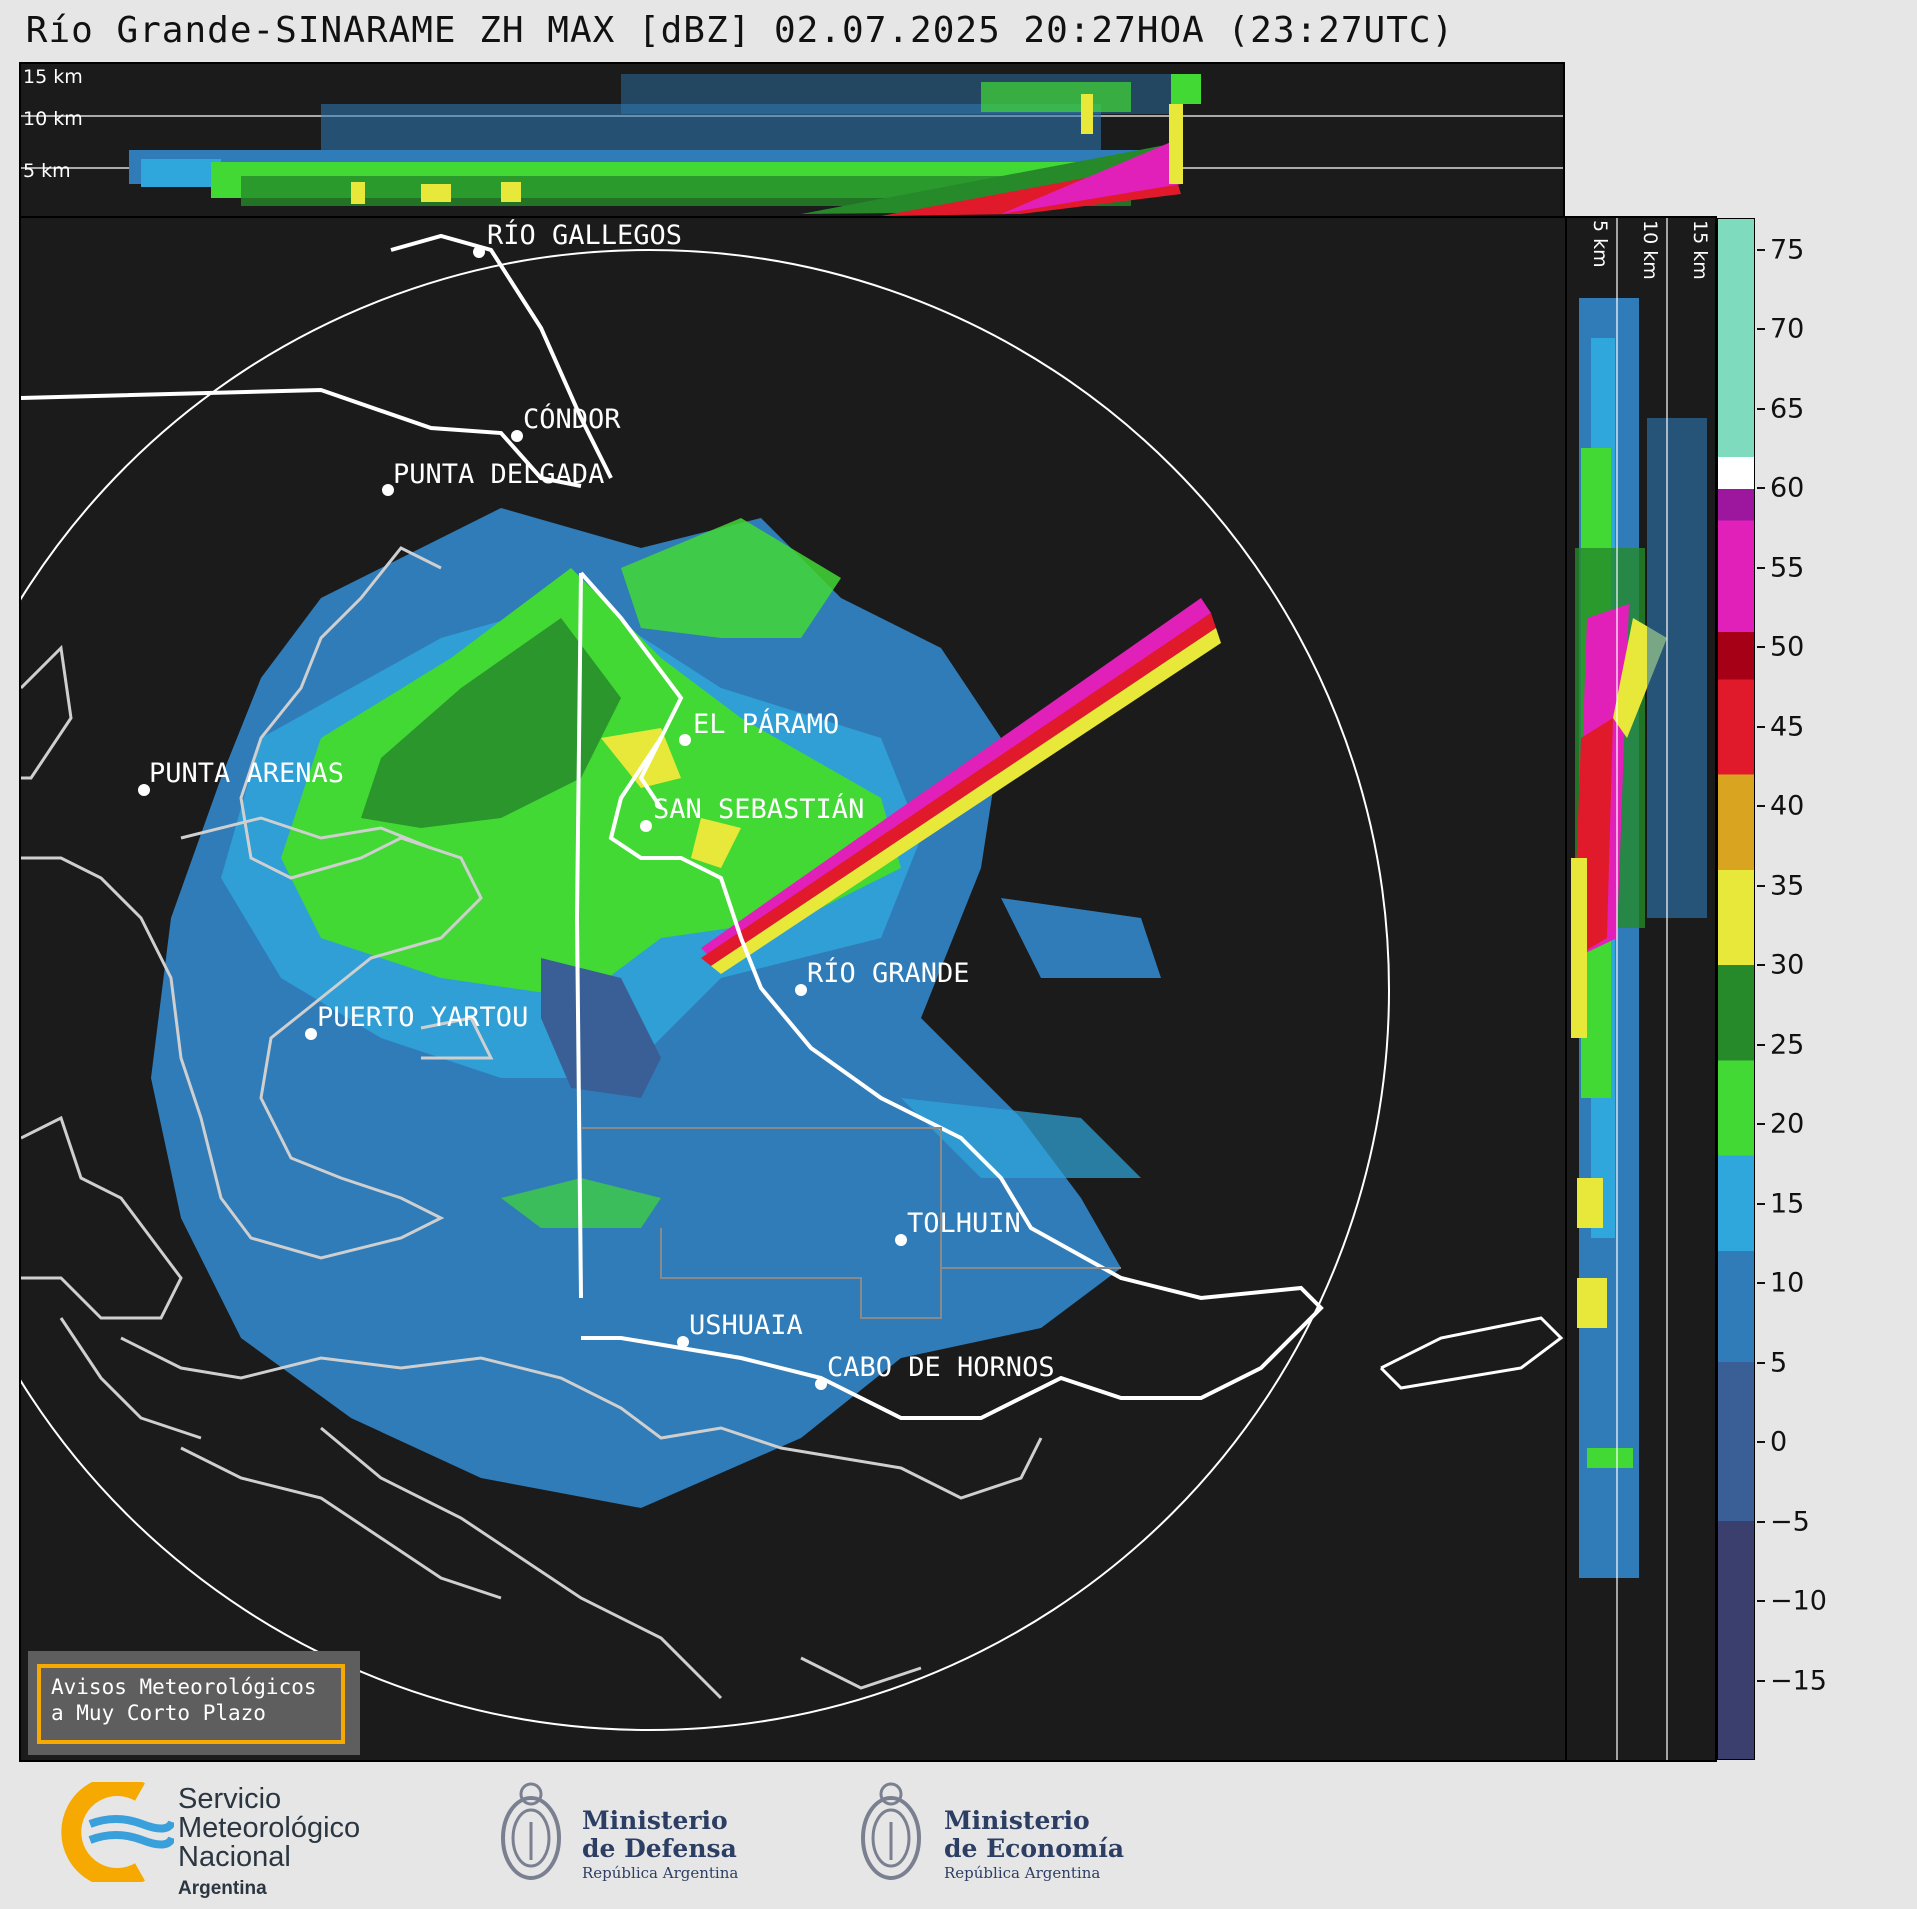 Image resolution: width=1917 pixels, height=1909 pixels. I want to click on colorbar-tick-label: −10, so click(1798, 1601).